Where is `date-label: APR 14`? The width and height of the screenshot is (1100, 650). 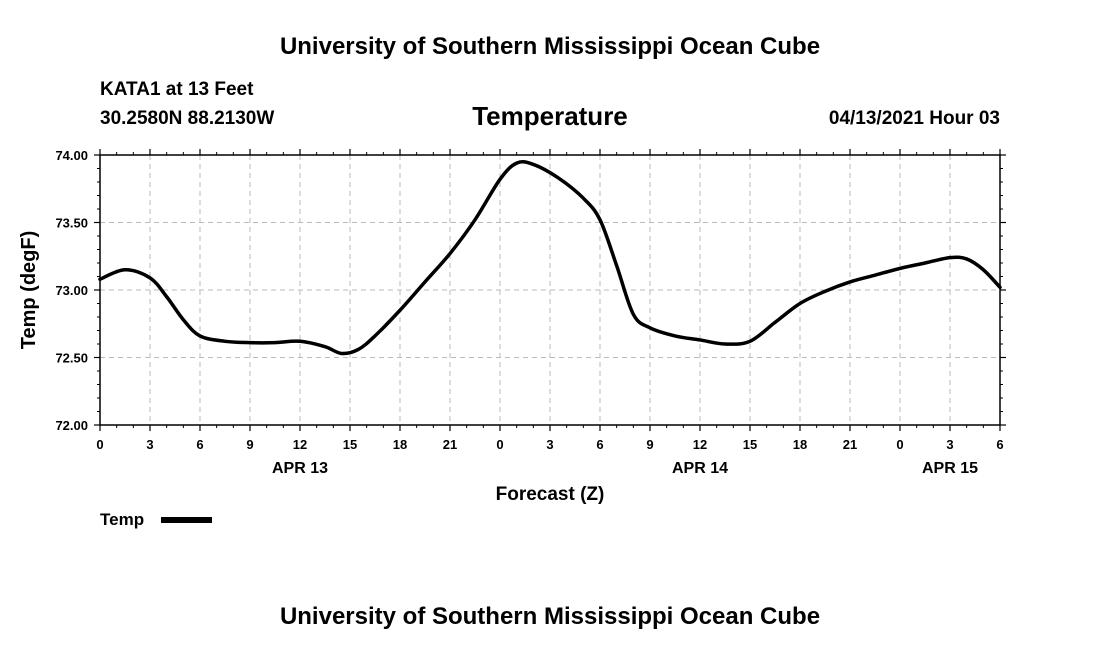
date-label: APR 14 is located at coordinates (700, 468).